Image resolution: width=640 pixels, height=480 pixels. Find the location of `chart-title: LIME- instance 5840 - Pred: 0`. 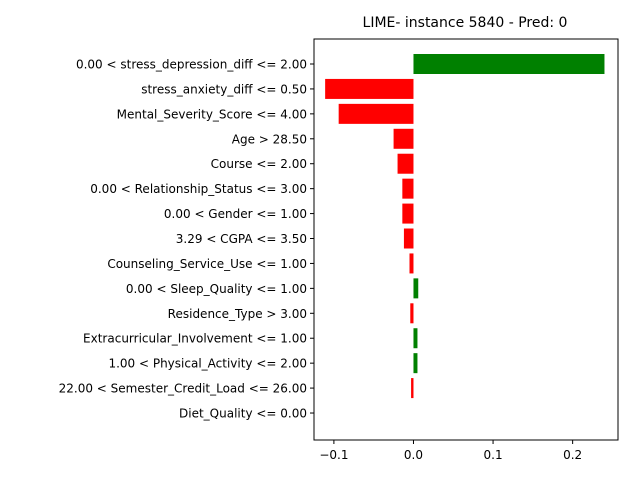

chart-title: LIME- instance 5840 - Pred: 0 is located at coordinates (465, 23).